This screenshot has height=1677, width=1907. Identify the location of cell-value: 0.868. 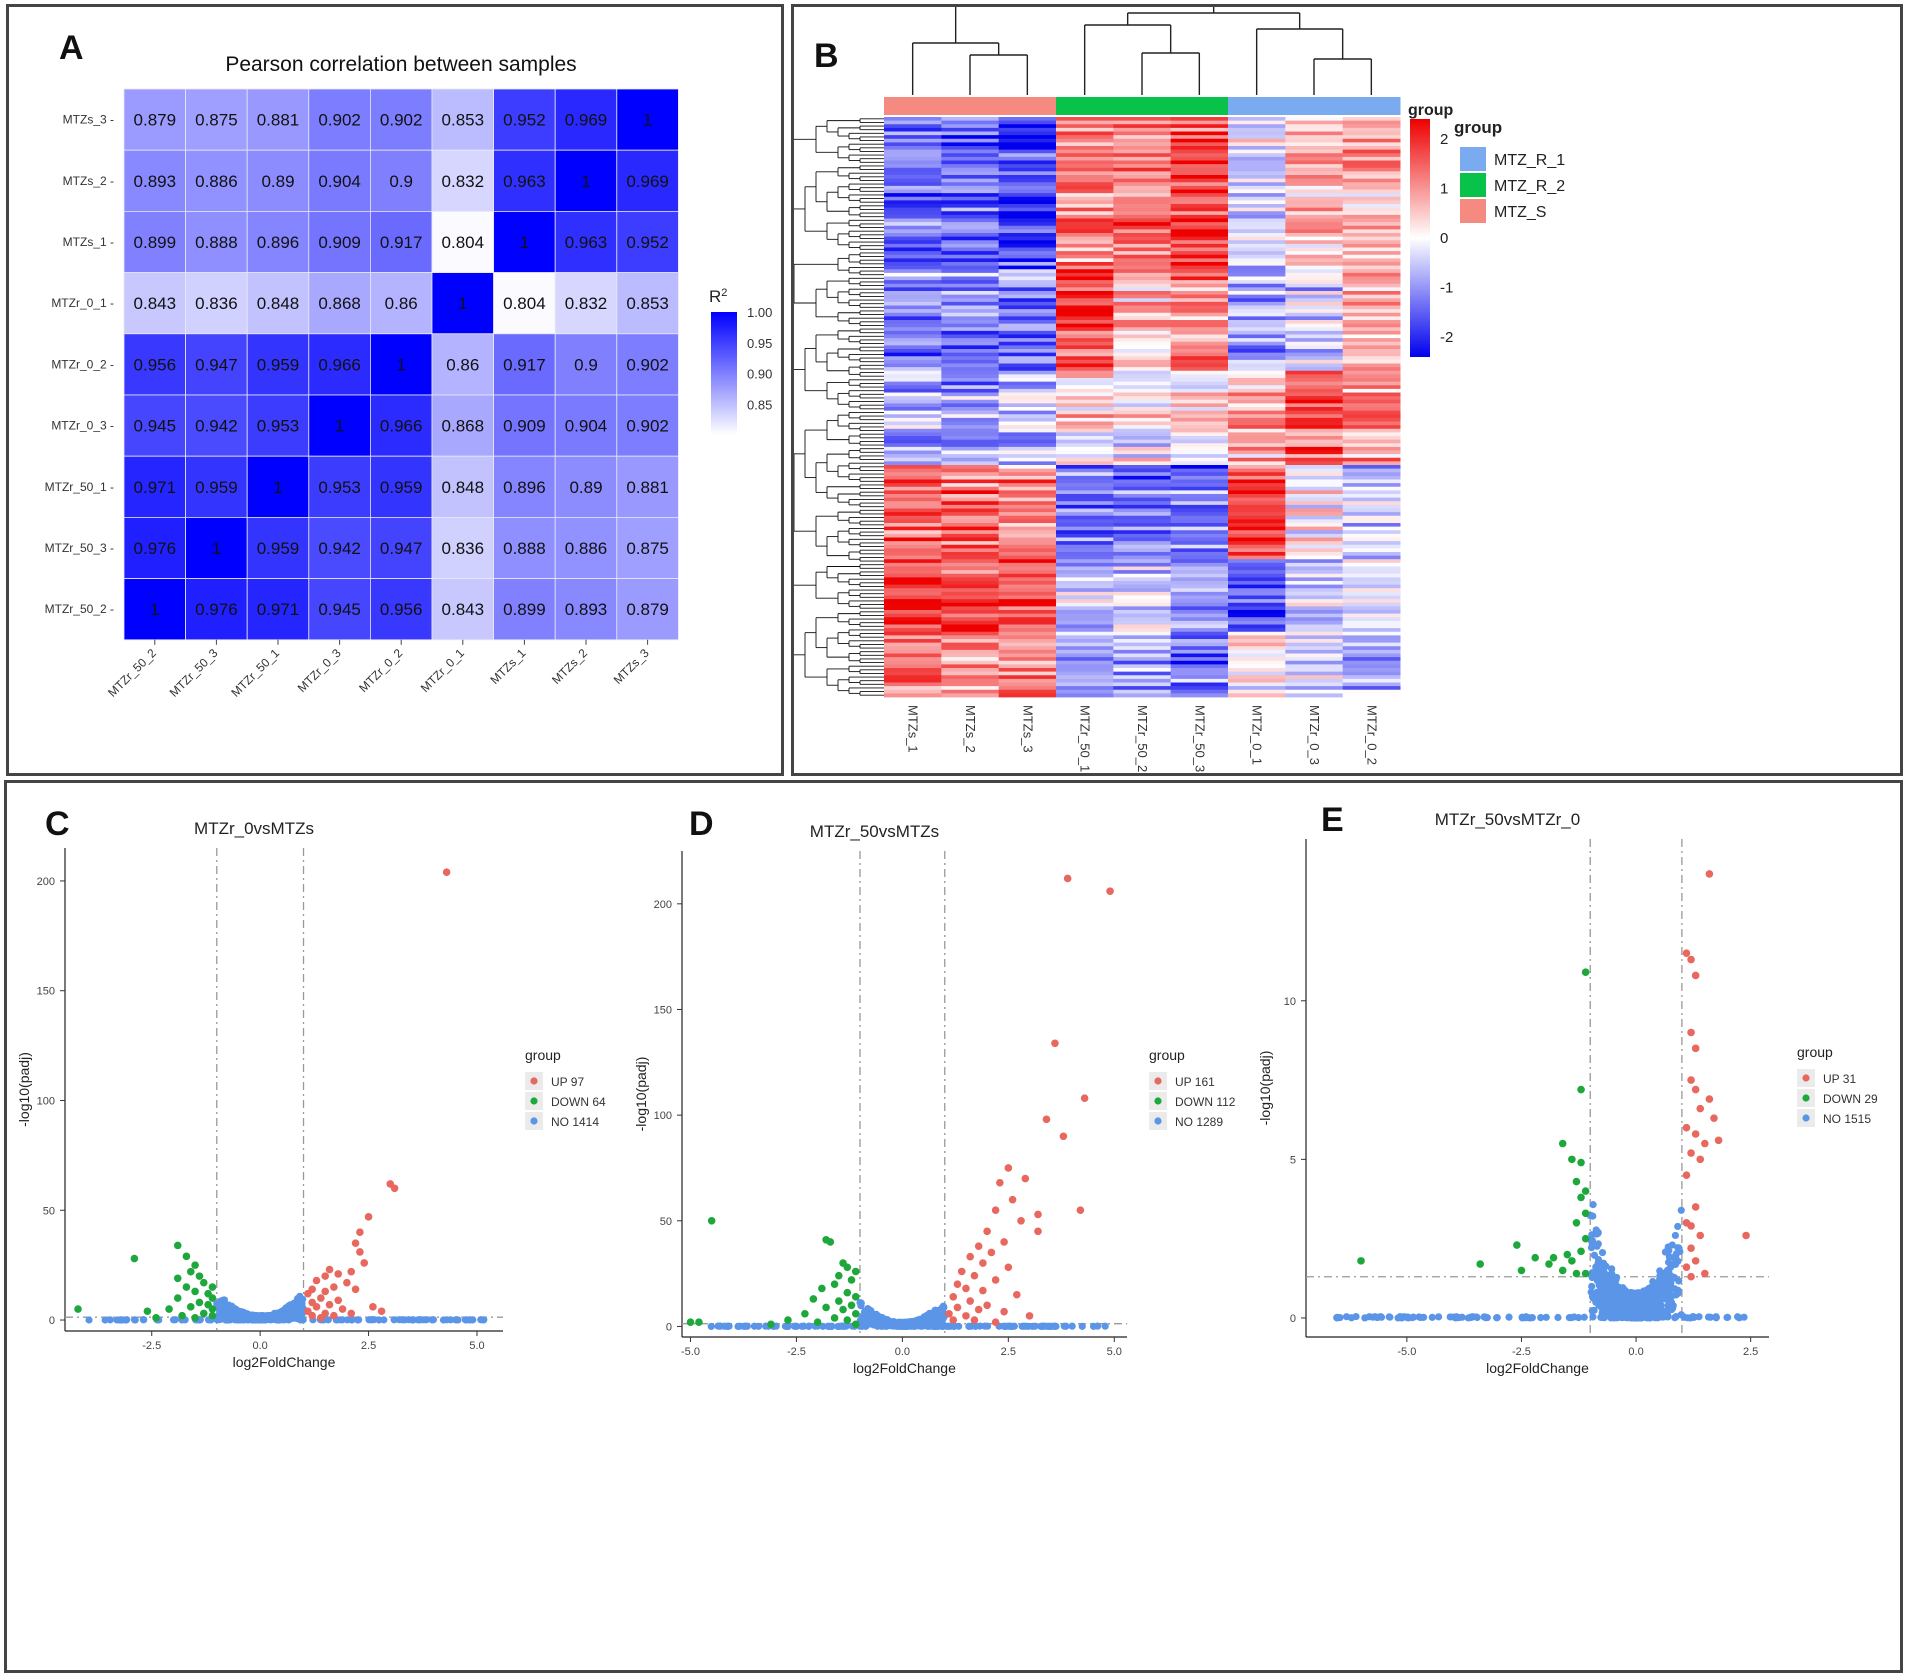
(463, 426).